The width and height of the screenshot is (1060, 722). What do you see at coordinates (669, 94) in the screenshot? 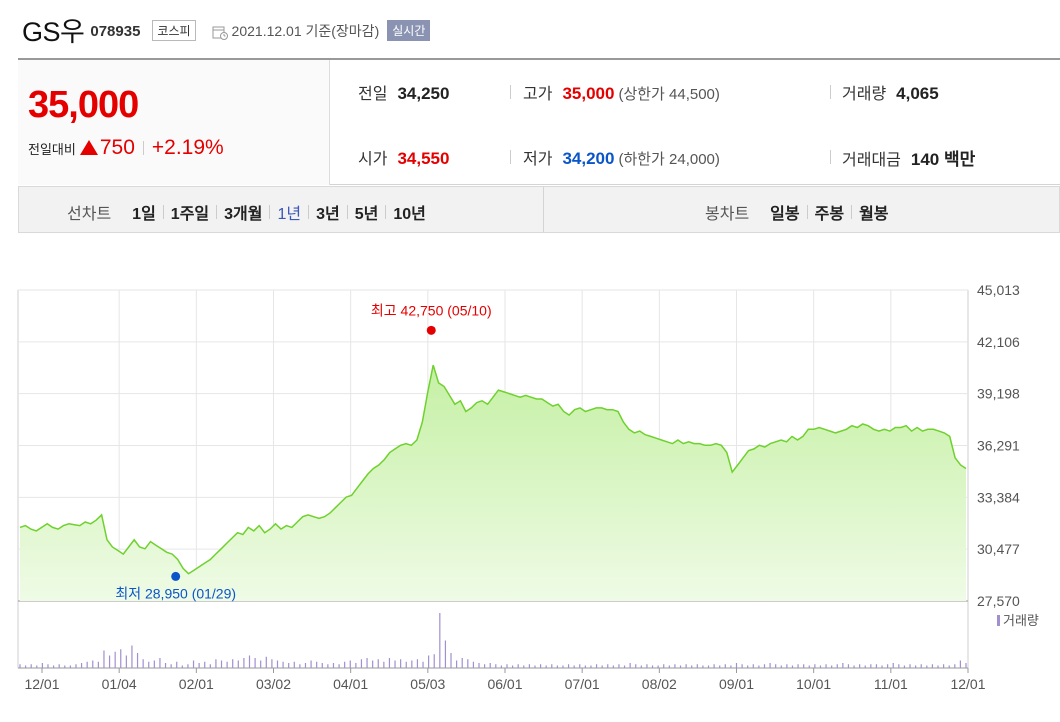
I see `upper-limit: (상한가 44,500)` at bounding box center [669, 94].